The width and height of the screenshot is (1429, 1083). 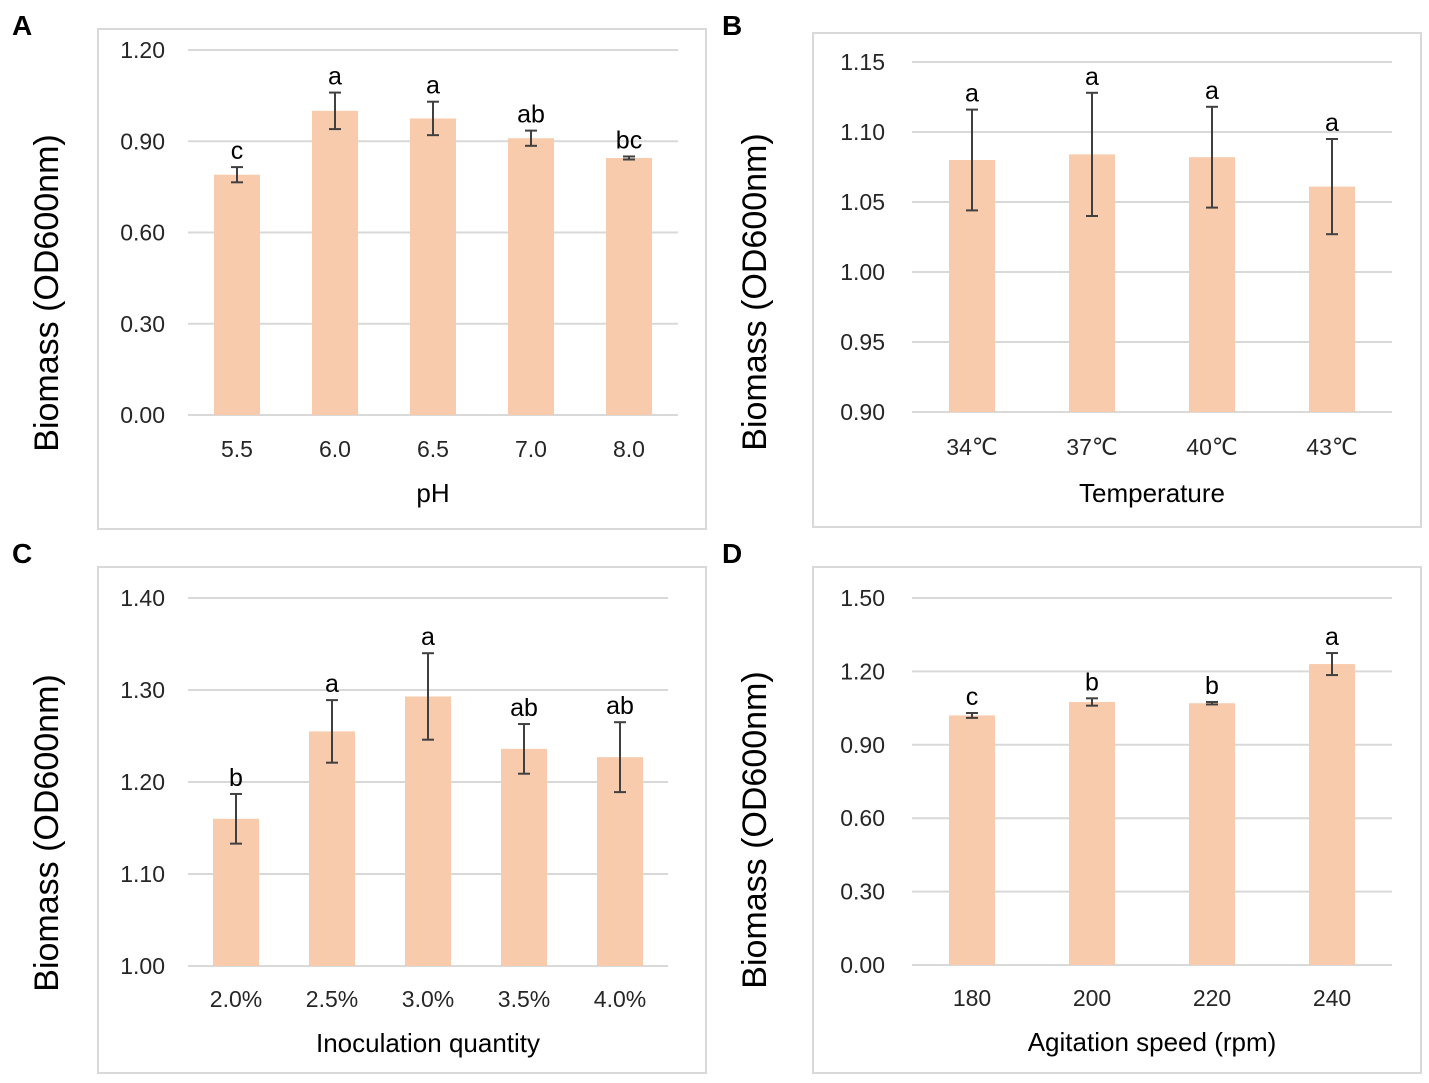 What do you see at coordinates (862, 412) in the screenshot?
I see `panel-b-ytick-label: 0.90` at bounding box center [862, 412].